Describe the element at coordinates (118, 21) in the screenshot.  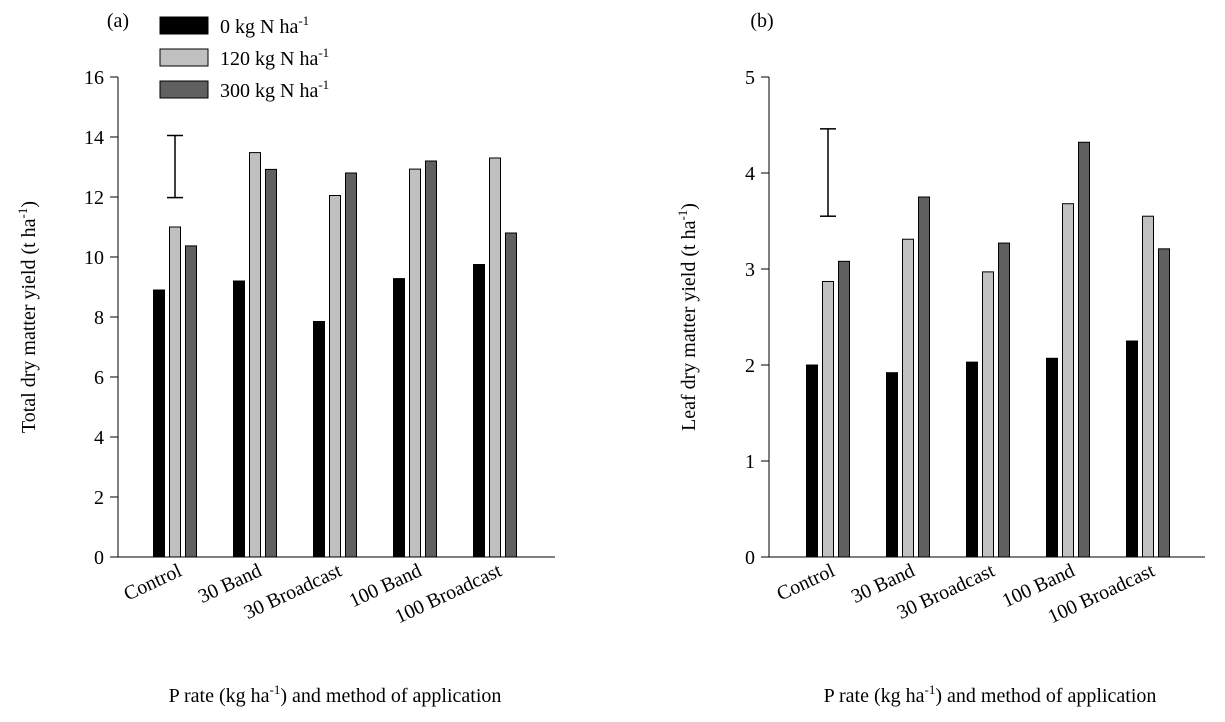
I see `panel-tag: (a)` at that location.